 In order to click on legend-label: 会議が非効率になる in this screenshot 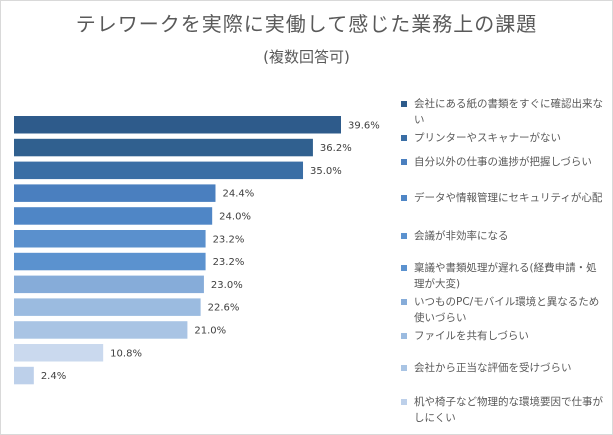, I will do `click(461, 236)`.